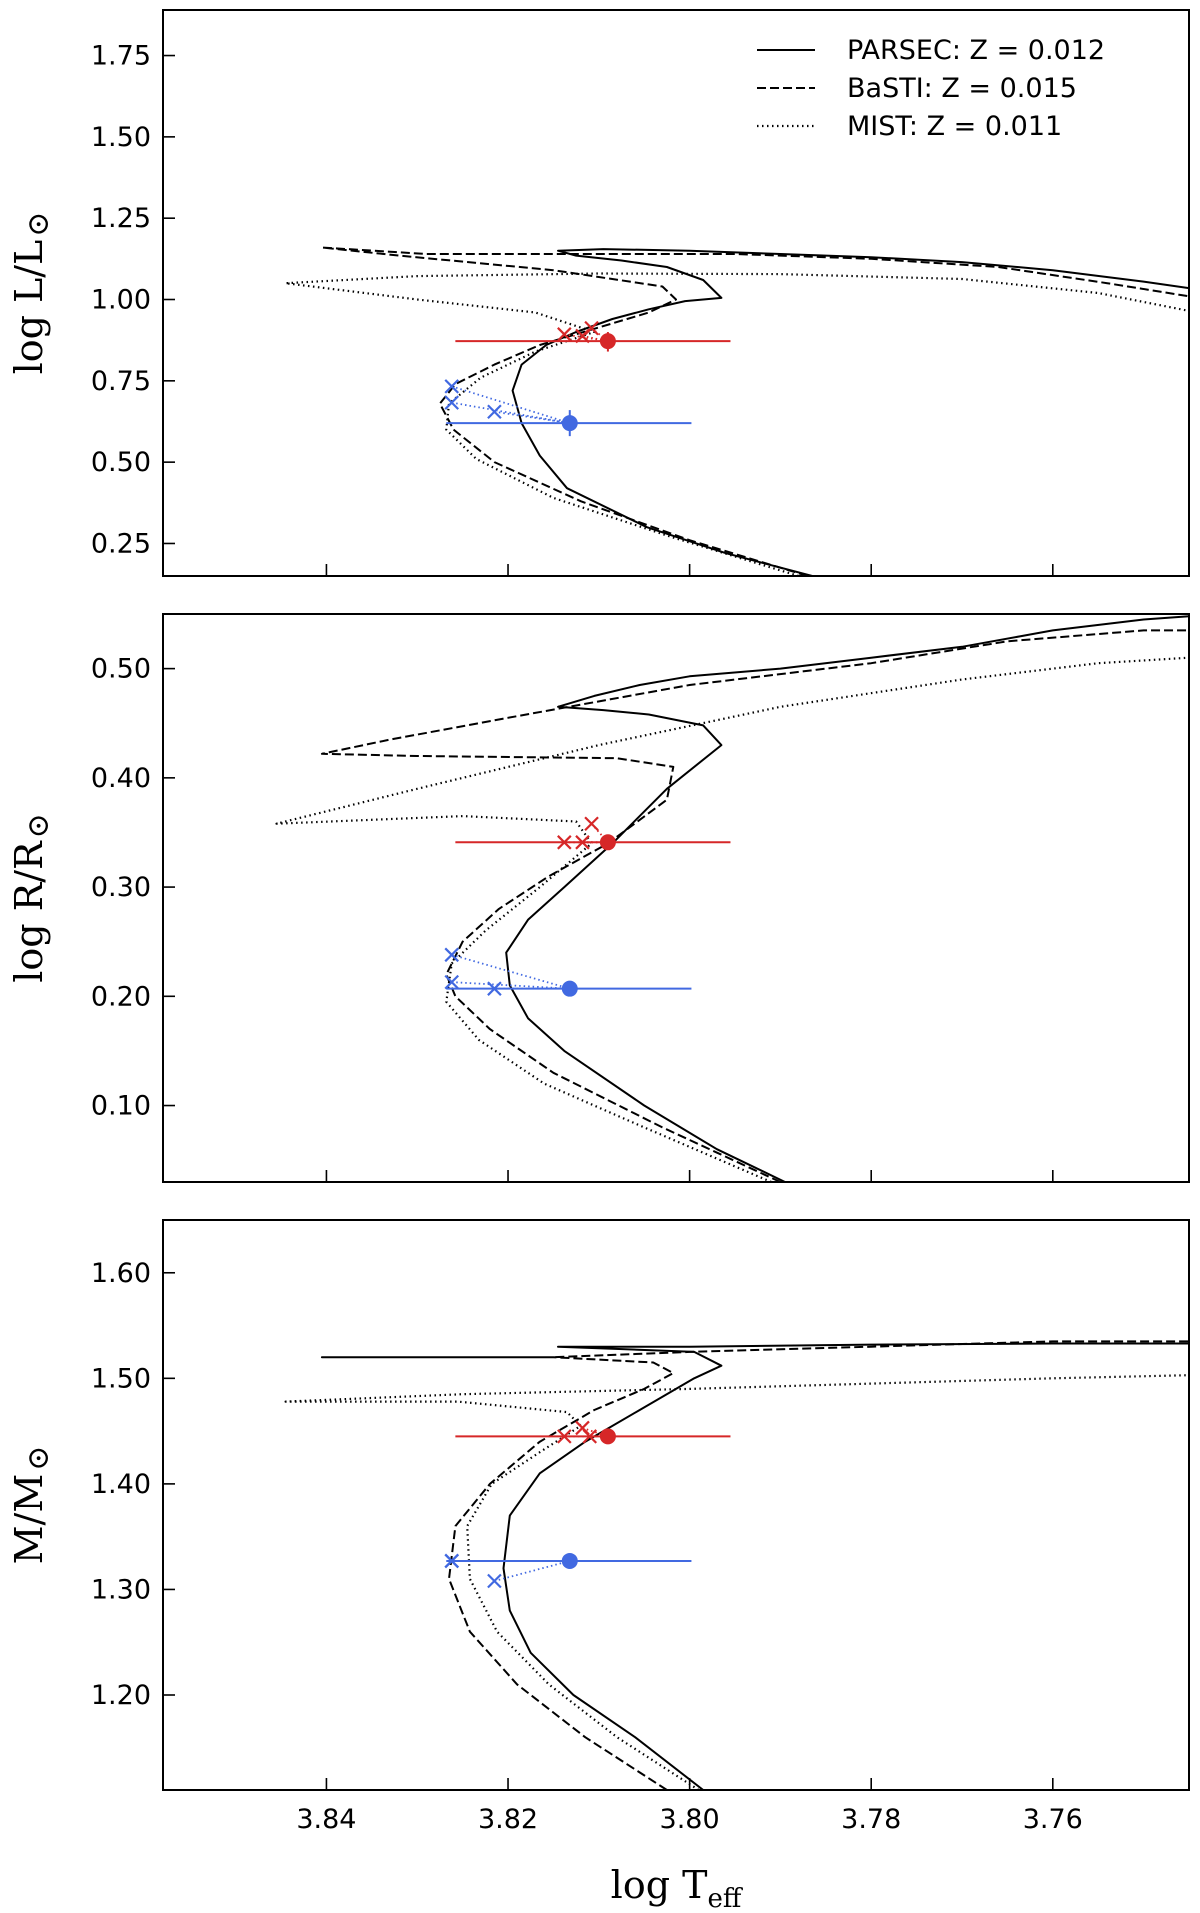 The width and height of the screenshot is (1200, 1913). I want to click on y-tick-label: 1.40, so click(121, 1484).